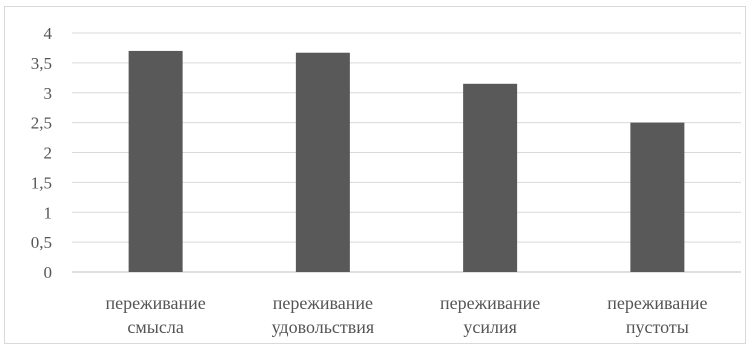  What do you see at coordinates (41, 182) in the screenshot?
I see `y-tick-label: 1,5` at bounding box center [41, 182].